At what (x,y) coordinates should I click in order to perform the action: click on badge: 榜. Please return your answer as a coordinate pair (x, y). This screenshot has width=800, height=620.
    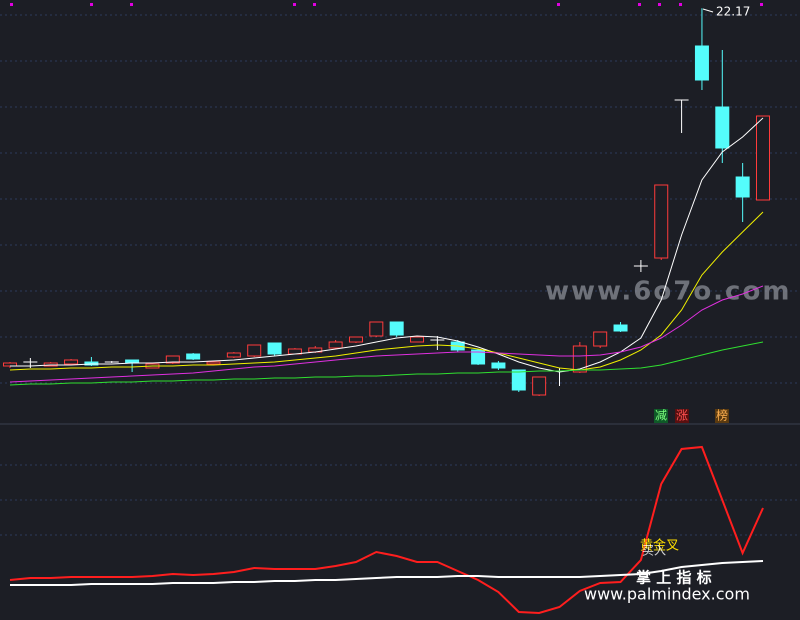
    Looking at the image, I should click on (722, 415).